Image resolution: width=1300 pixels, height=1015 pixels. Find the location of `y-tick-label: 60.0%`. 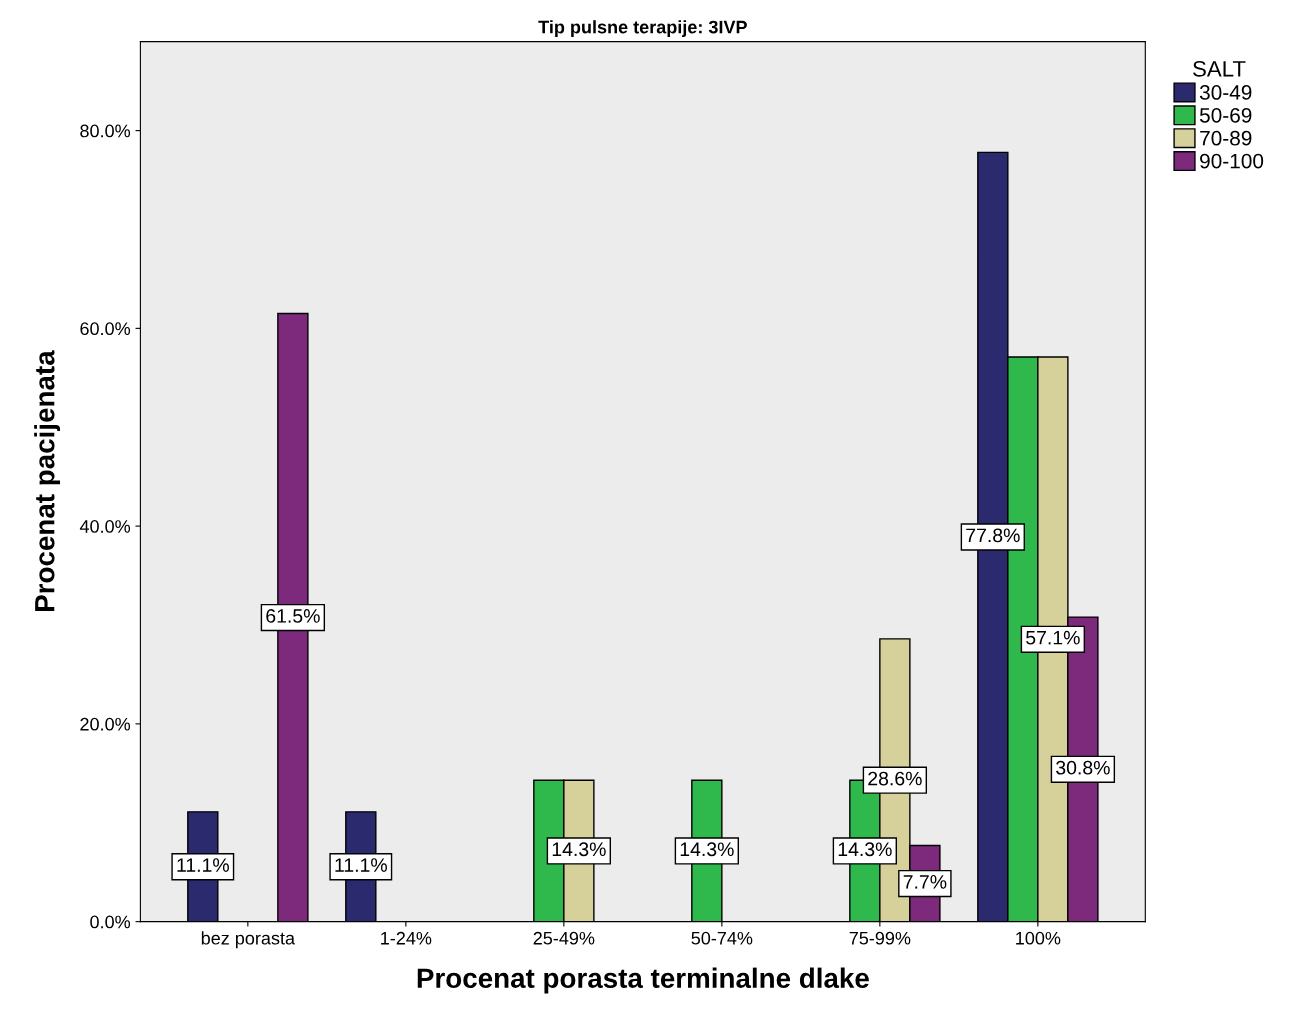

y-tick-label: 60.0% is located at coordinates (105, 329).